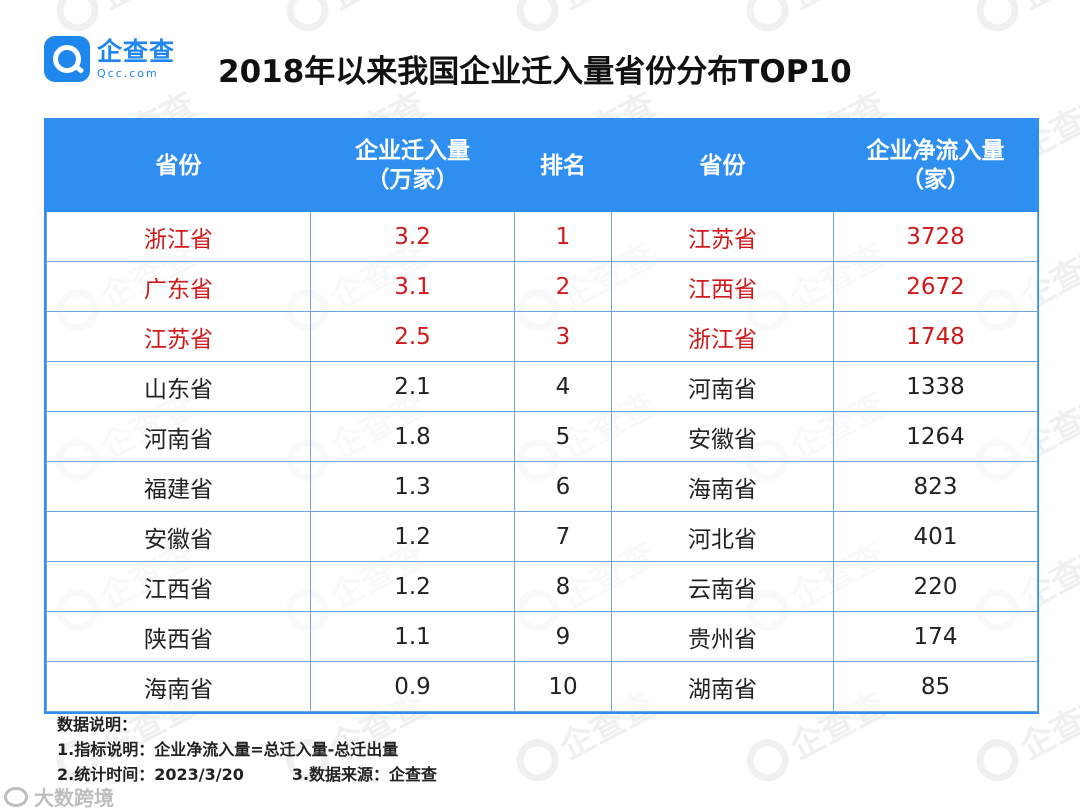 Image resolution: width=1080 pixels, height=812 pixels. I want to click on cell-province-inflow: 浙江省, so click(178, 236).